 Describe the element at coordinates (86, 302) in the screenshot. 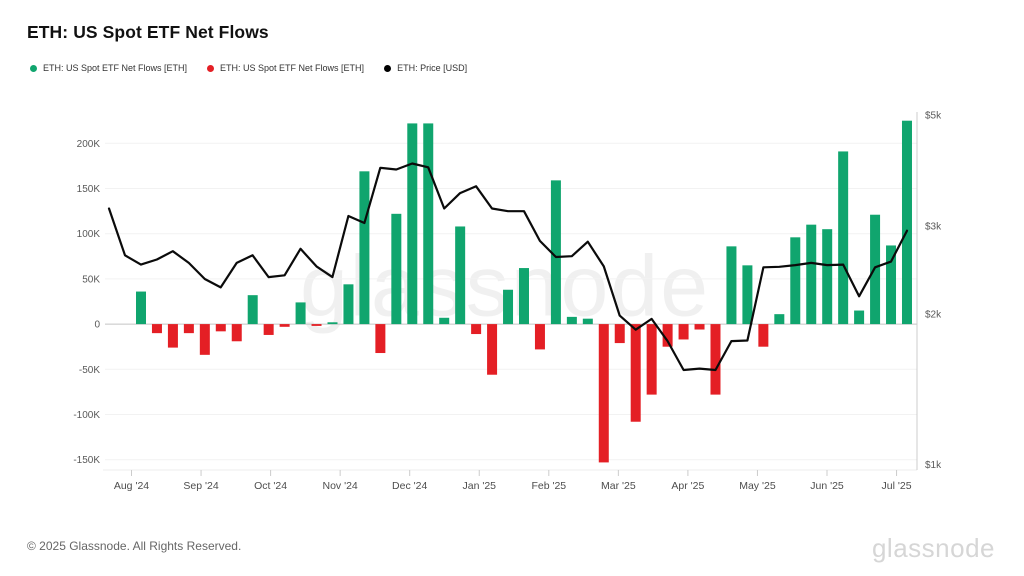

I see `left-axis-labels: 200K 150K 100K 50K 0 -50K -100K -150K` at that location.